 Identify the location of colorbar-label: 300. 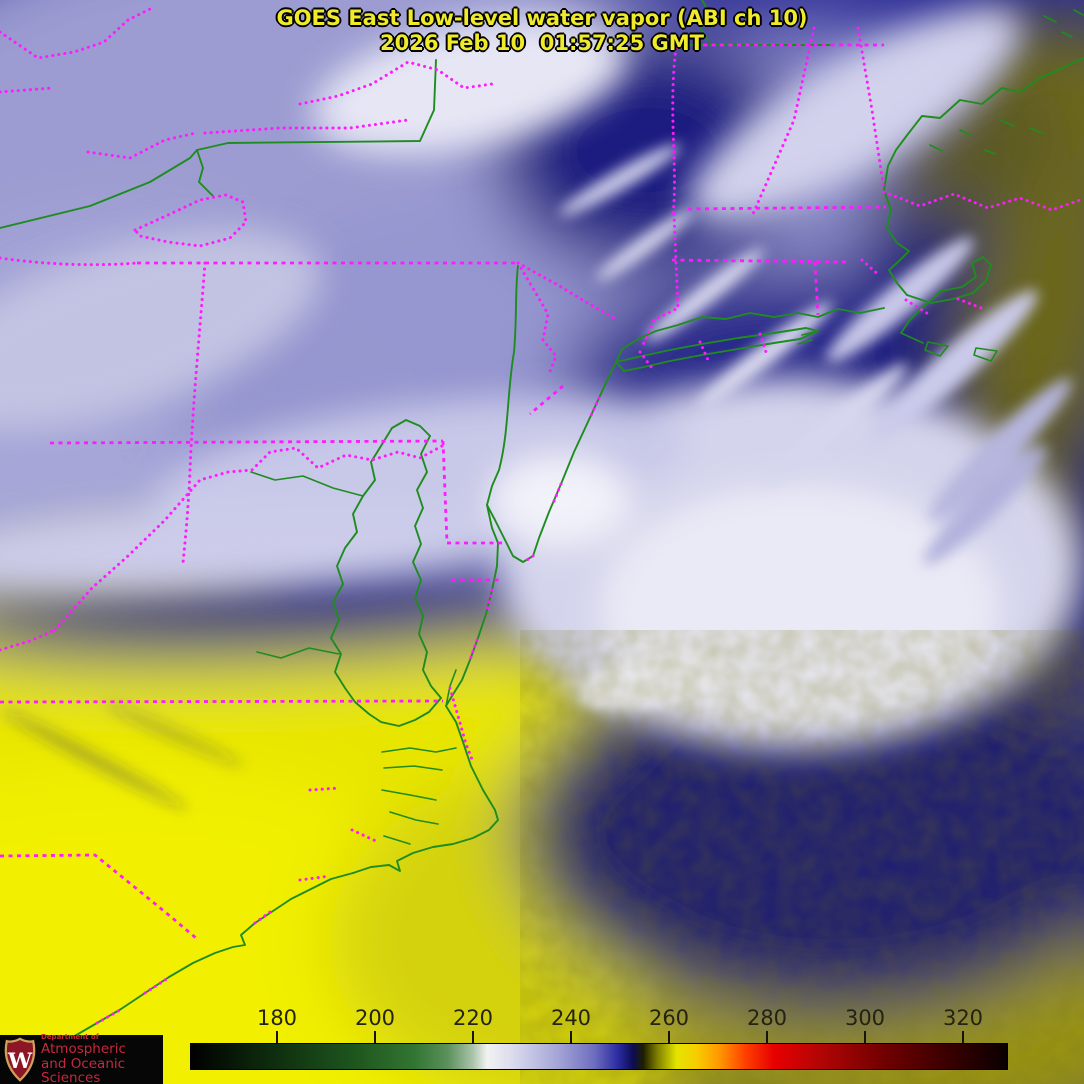
(865, 1018).